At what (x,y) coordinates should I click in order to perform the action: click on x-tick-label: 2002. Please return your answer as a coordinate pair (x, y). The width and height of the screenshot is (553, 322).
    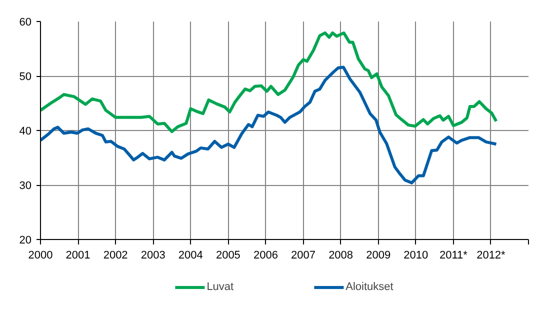
    Looking at the image, I should click on (115, 256).